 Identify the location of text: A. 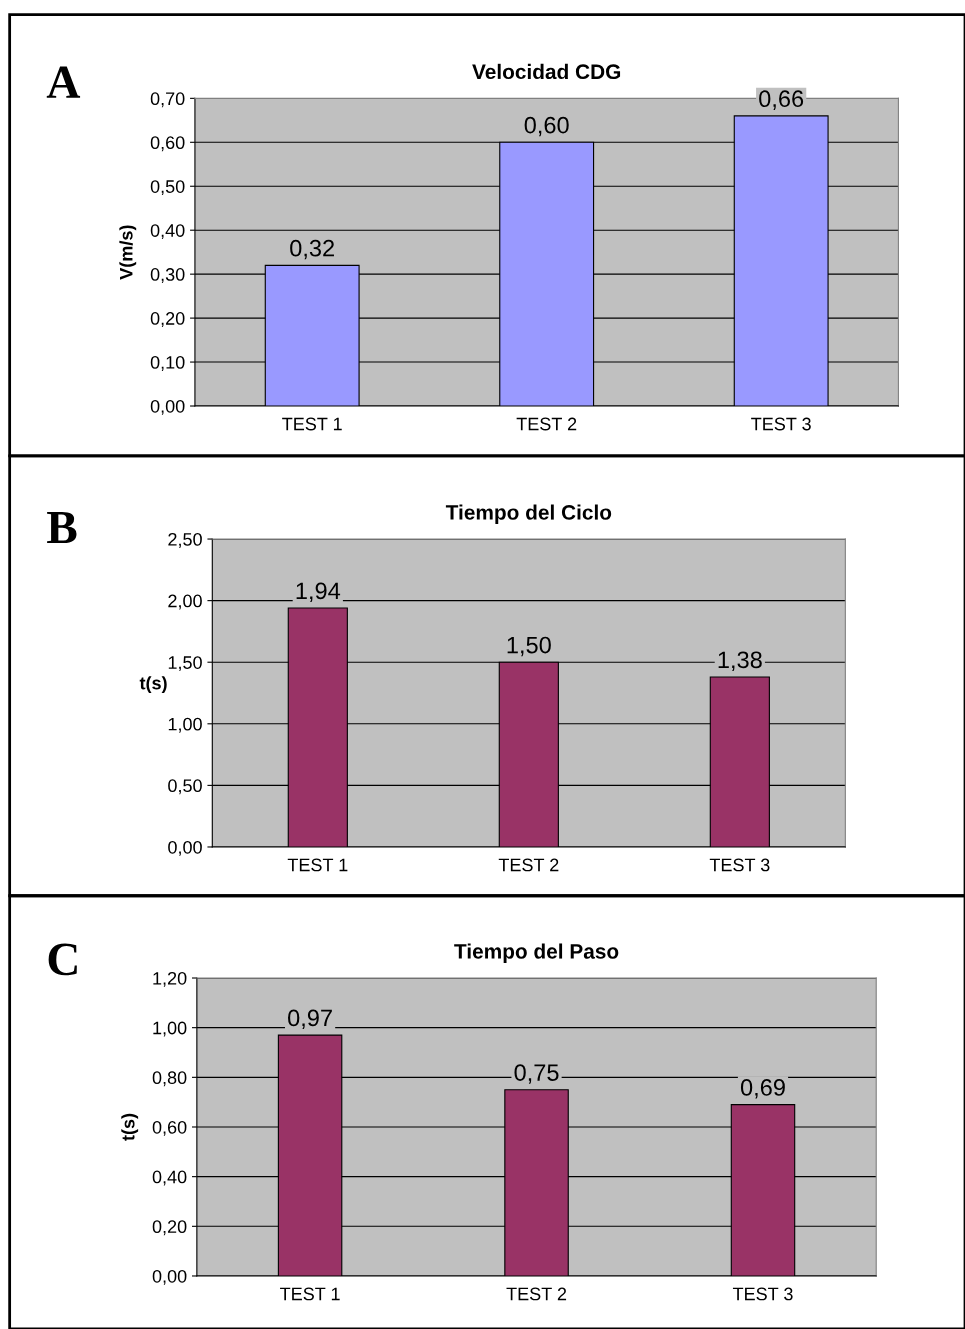
(63, 82).